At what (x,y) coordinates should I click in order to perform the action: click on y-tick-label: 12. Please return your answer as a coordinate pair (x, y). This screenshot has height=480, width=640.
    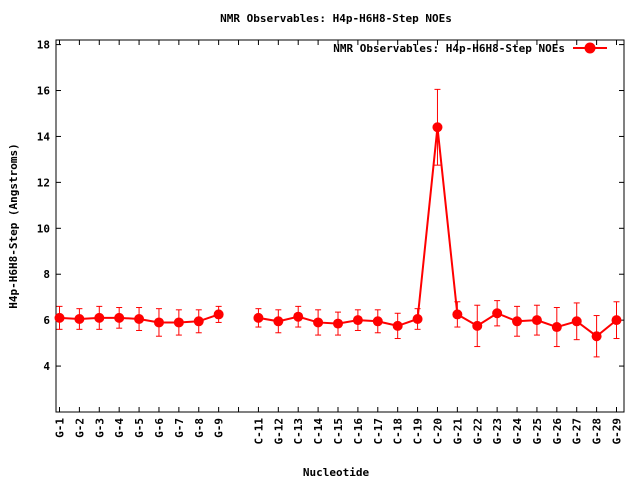
    Looking at the image, I should click on (43, 182).